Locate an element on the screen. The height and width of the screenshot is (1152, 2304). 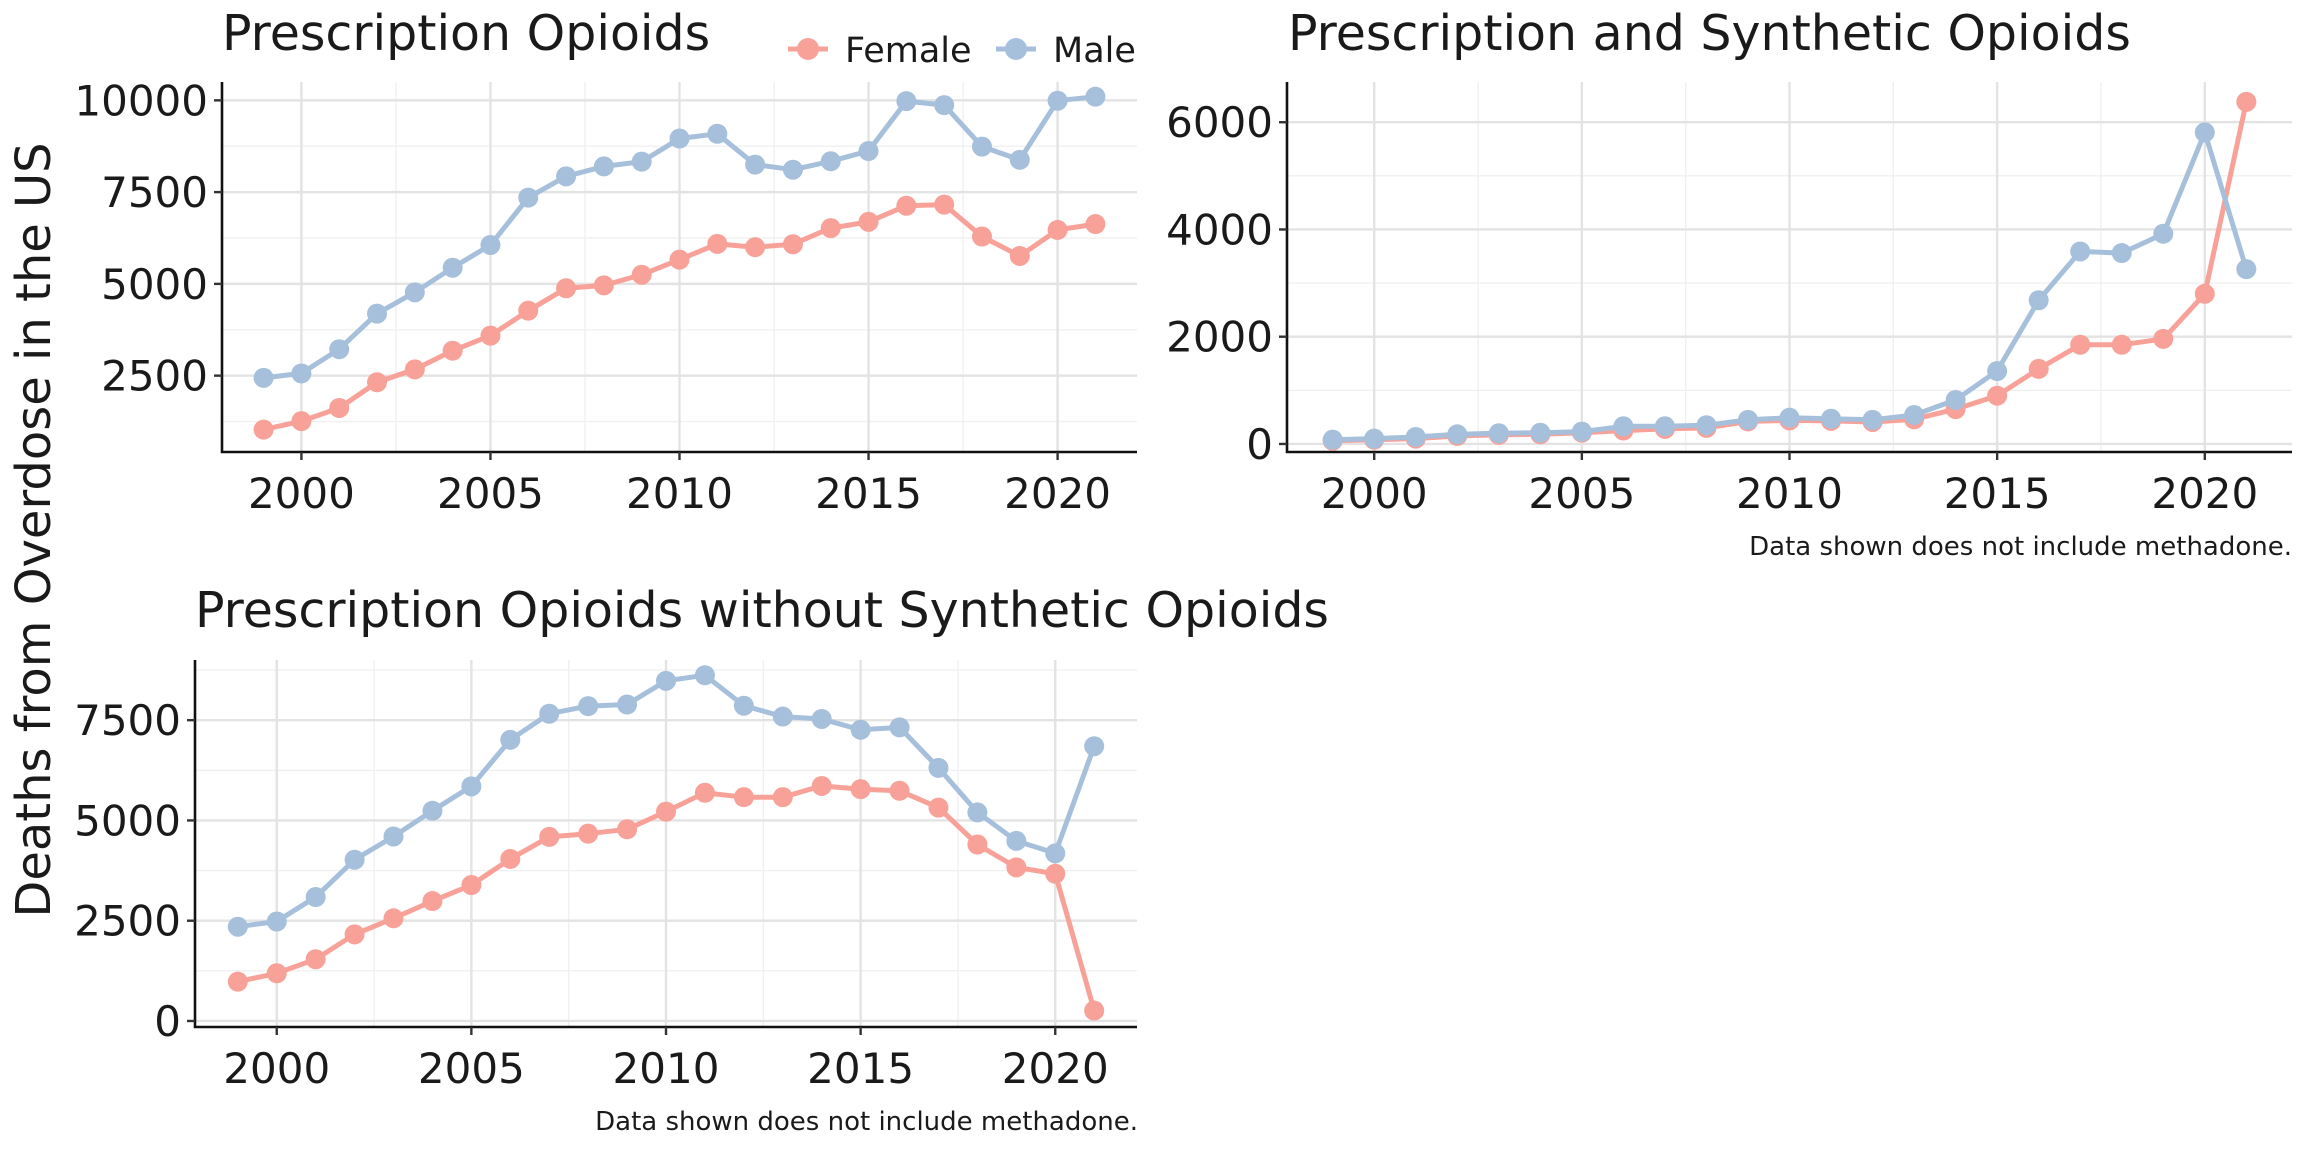
panel-1-x-tick-label: 2020 is located at coordinates (1057, 493).